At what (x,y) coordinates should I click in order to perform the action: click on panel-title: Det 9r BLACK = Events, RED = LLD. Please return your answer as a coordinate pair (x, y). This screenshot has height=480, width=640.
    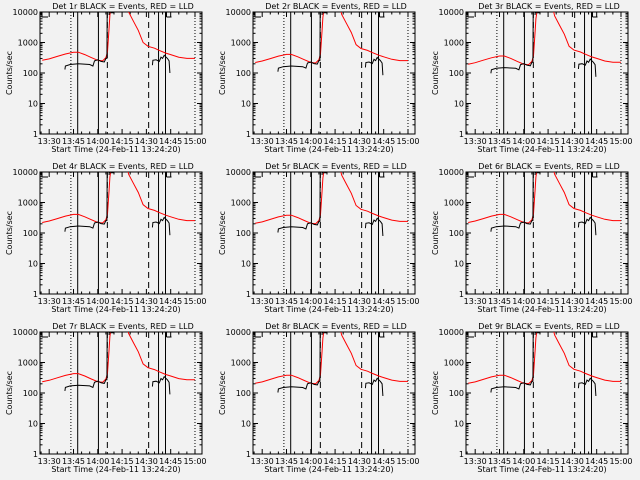
    Looking at the image, I should click on (549, 326).